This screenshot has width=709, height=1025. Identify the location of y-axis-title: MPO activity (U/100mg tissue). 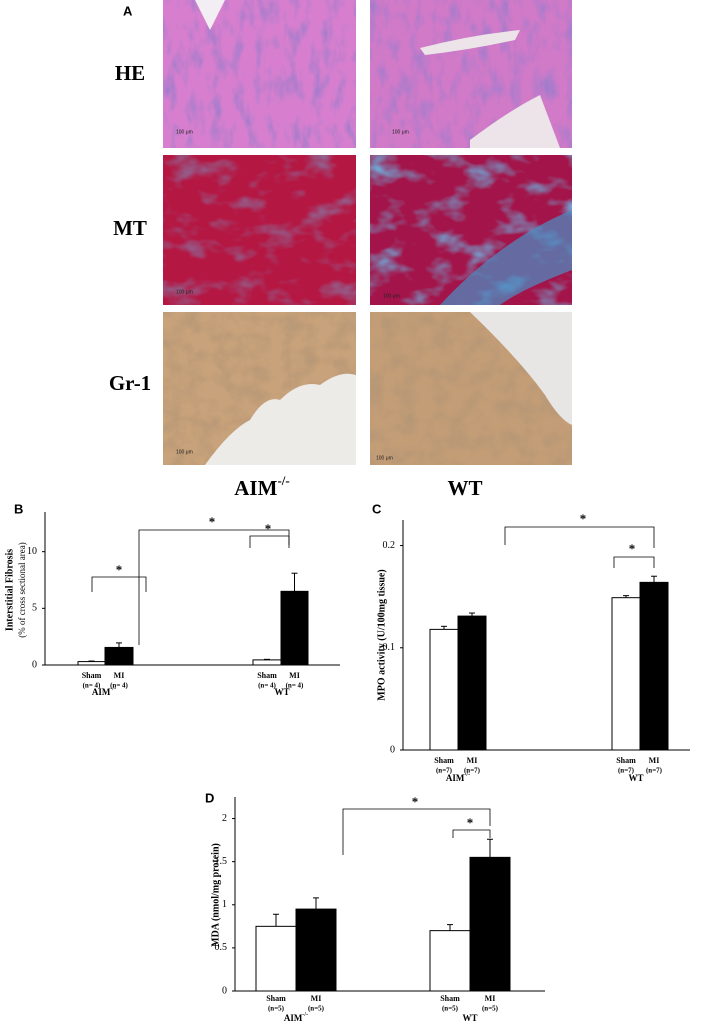
(381, 634).